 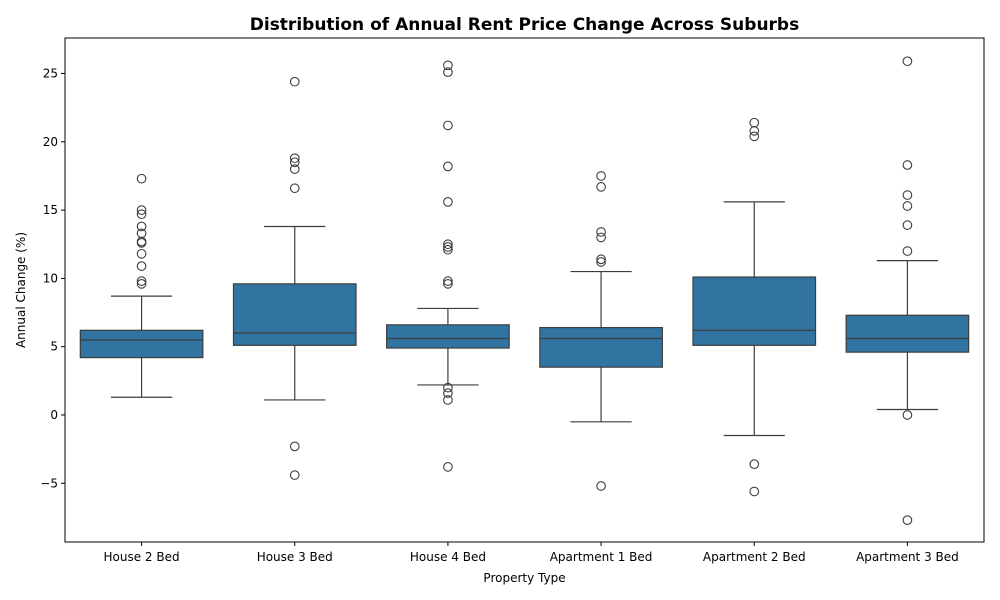 I want to click on y-tick-label: 10, so click(x=50, y=278).